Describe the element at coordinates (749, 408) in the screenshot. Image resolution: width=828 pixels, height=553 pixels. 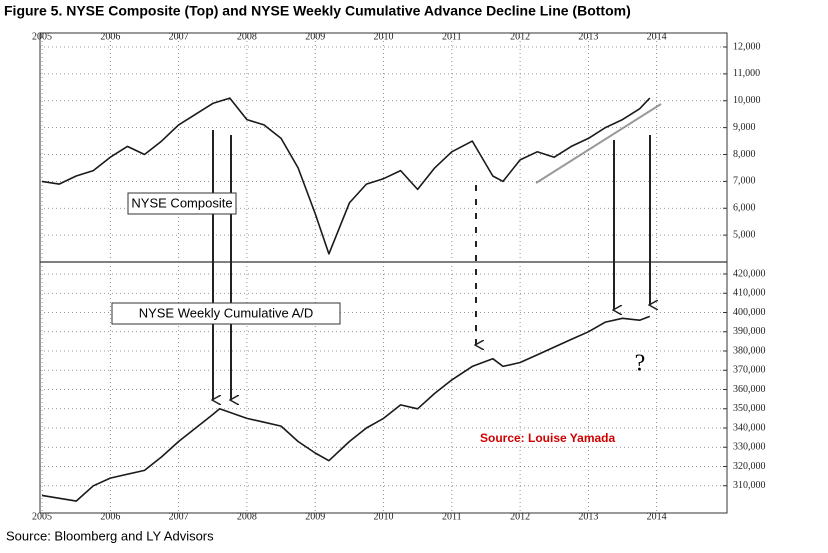
I see `y-tick-label: 350,000` at that location.